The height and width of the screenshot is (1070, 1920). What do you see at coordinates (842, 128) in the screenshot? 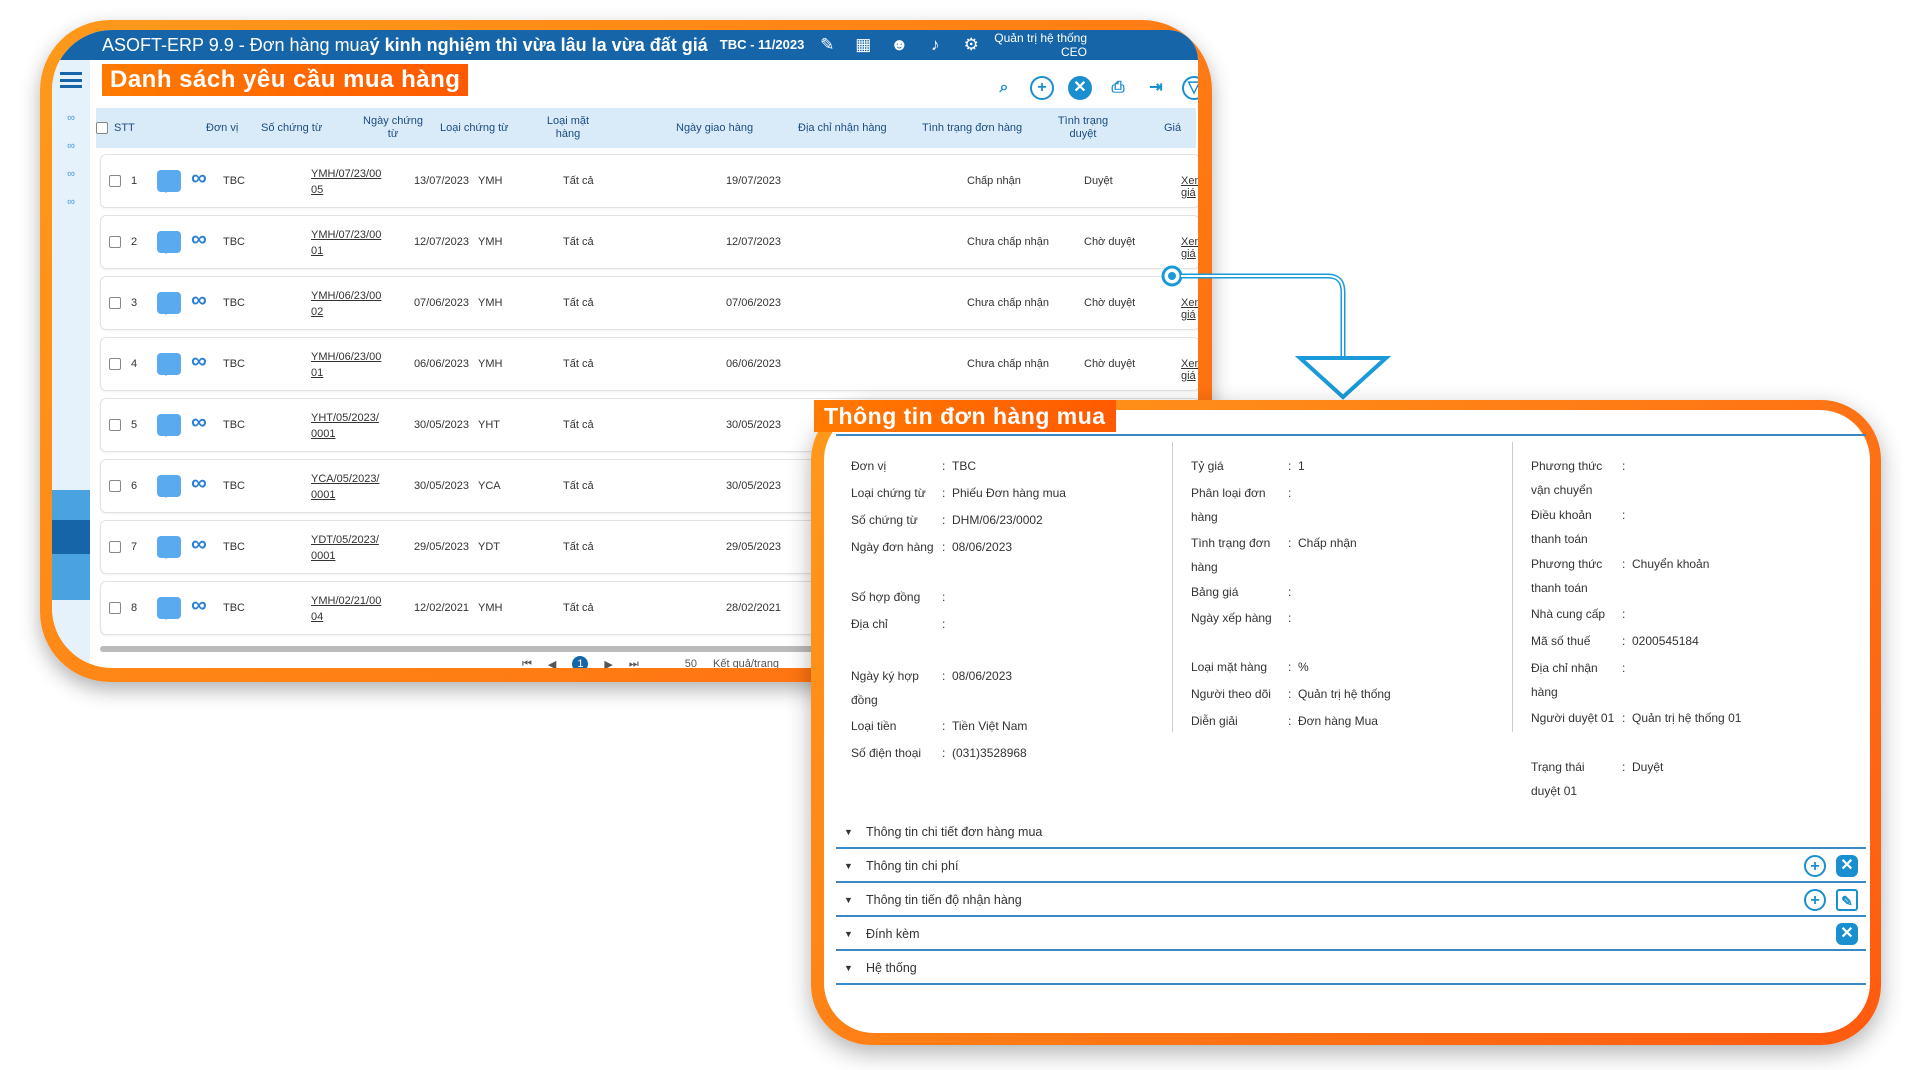
I see `col-address: Địa chỉ nhận hàng` at bounding box center [842, 128].